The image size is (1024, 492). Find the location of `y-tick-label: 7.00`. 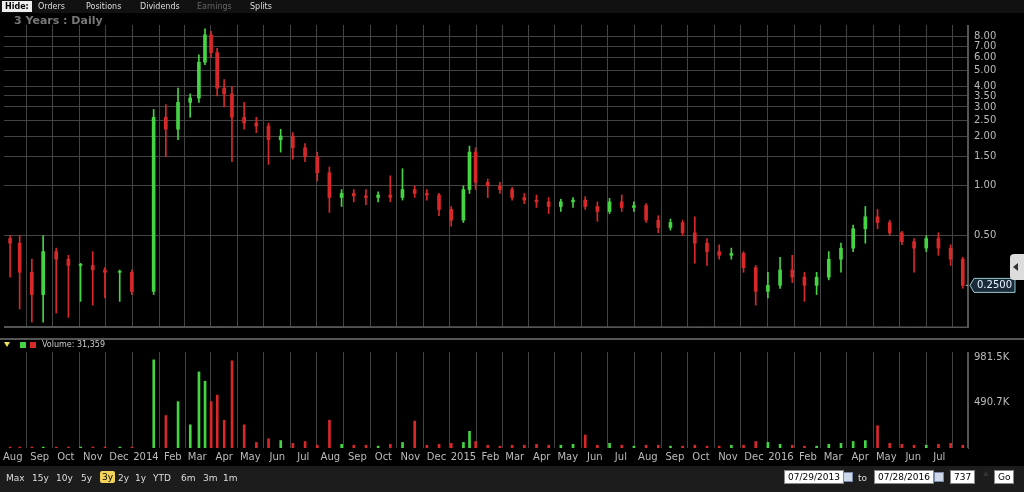

y-tick-label: 7.00 is located at coordinates (985, 45).